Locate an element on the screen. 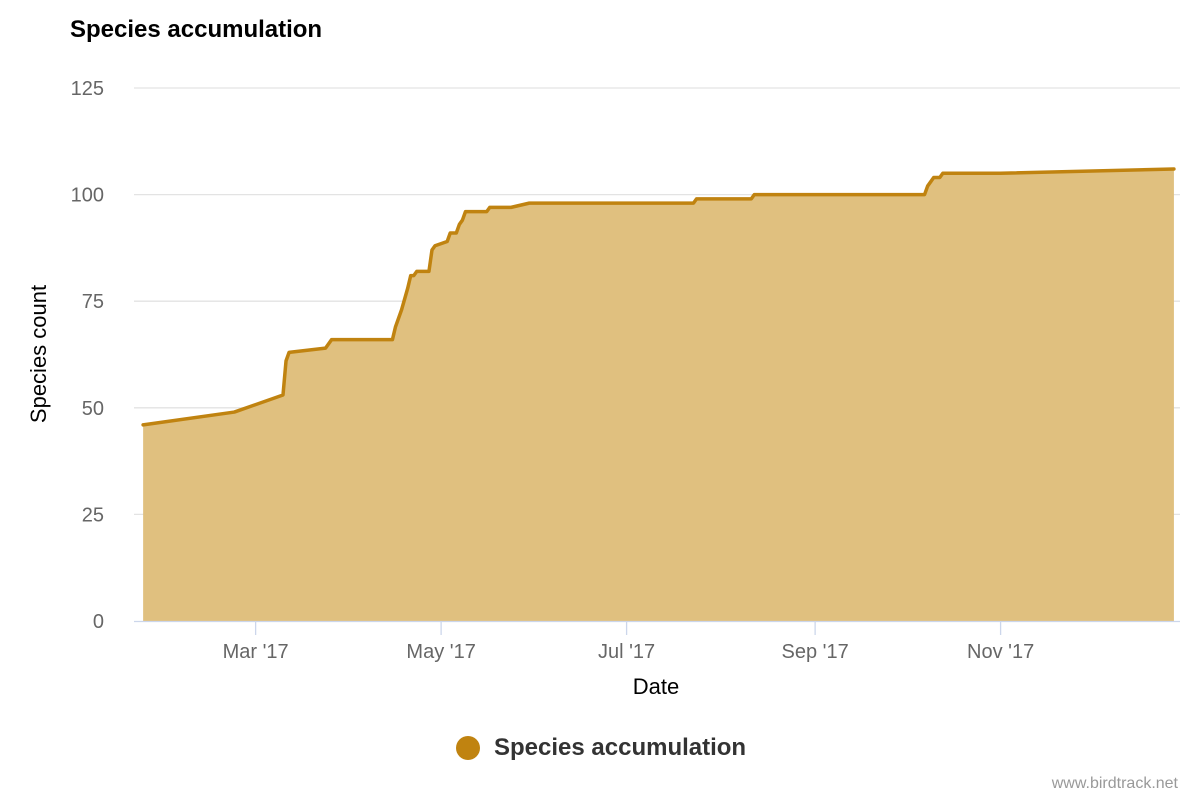 The image size is (1200, 800). y-tick-label-50: 50 is located at coordinates (93, 409).